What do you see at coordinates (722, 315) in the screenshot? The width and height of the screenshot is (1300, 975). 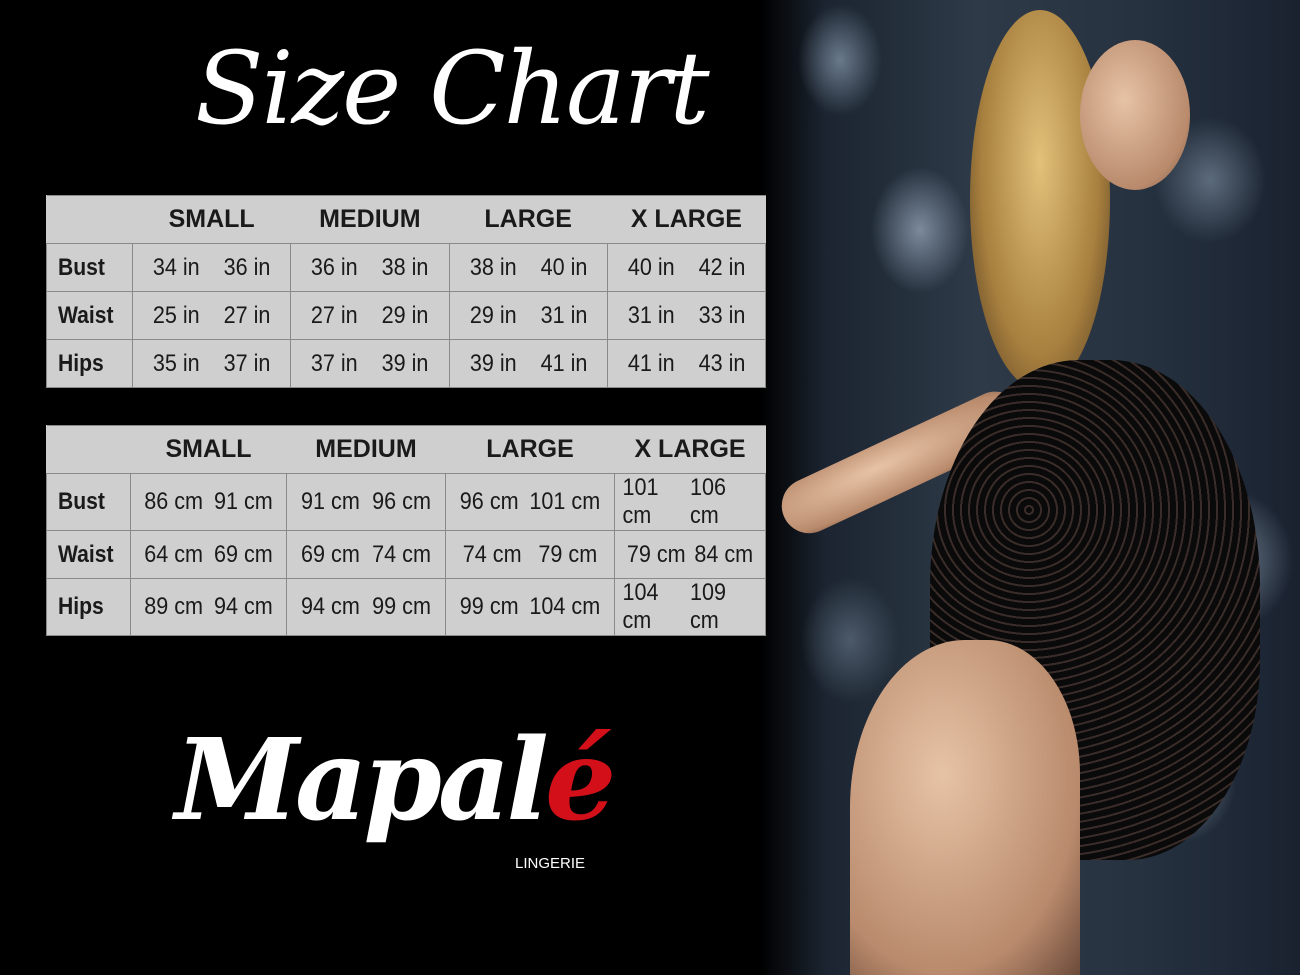 I see `max-value: 33 in` at bounding box center [722, 315].